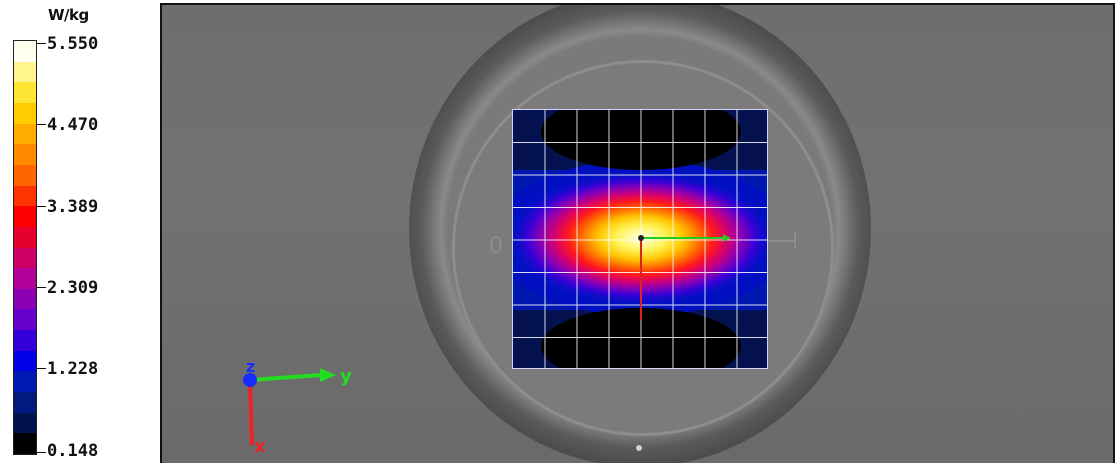 The height and width of the screenshot is (463, 1118). What do you see at coordinates (80, 231) in the screenshot?
I see `colorbar-legend: W/kg 5.550 4.470 3.389 2.309 1.228 0.148` at bounding box center [80, 231].